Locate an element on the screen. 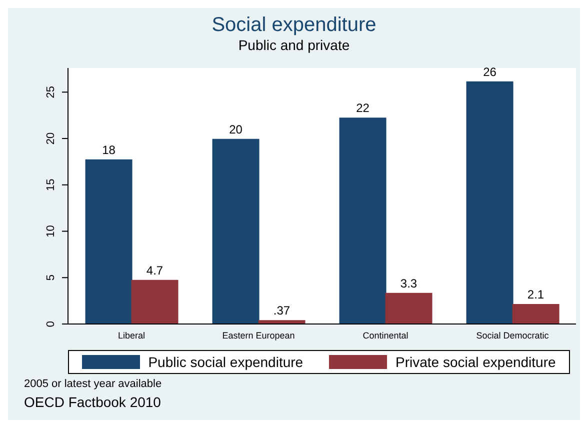 This screenshot has width=588, height=428. legend-label: Public social expenditure is located at coordinates (225, 362).